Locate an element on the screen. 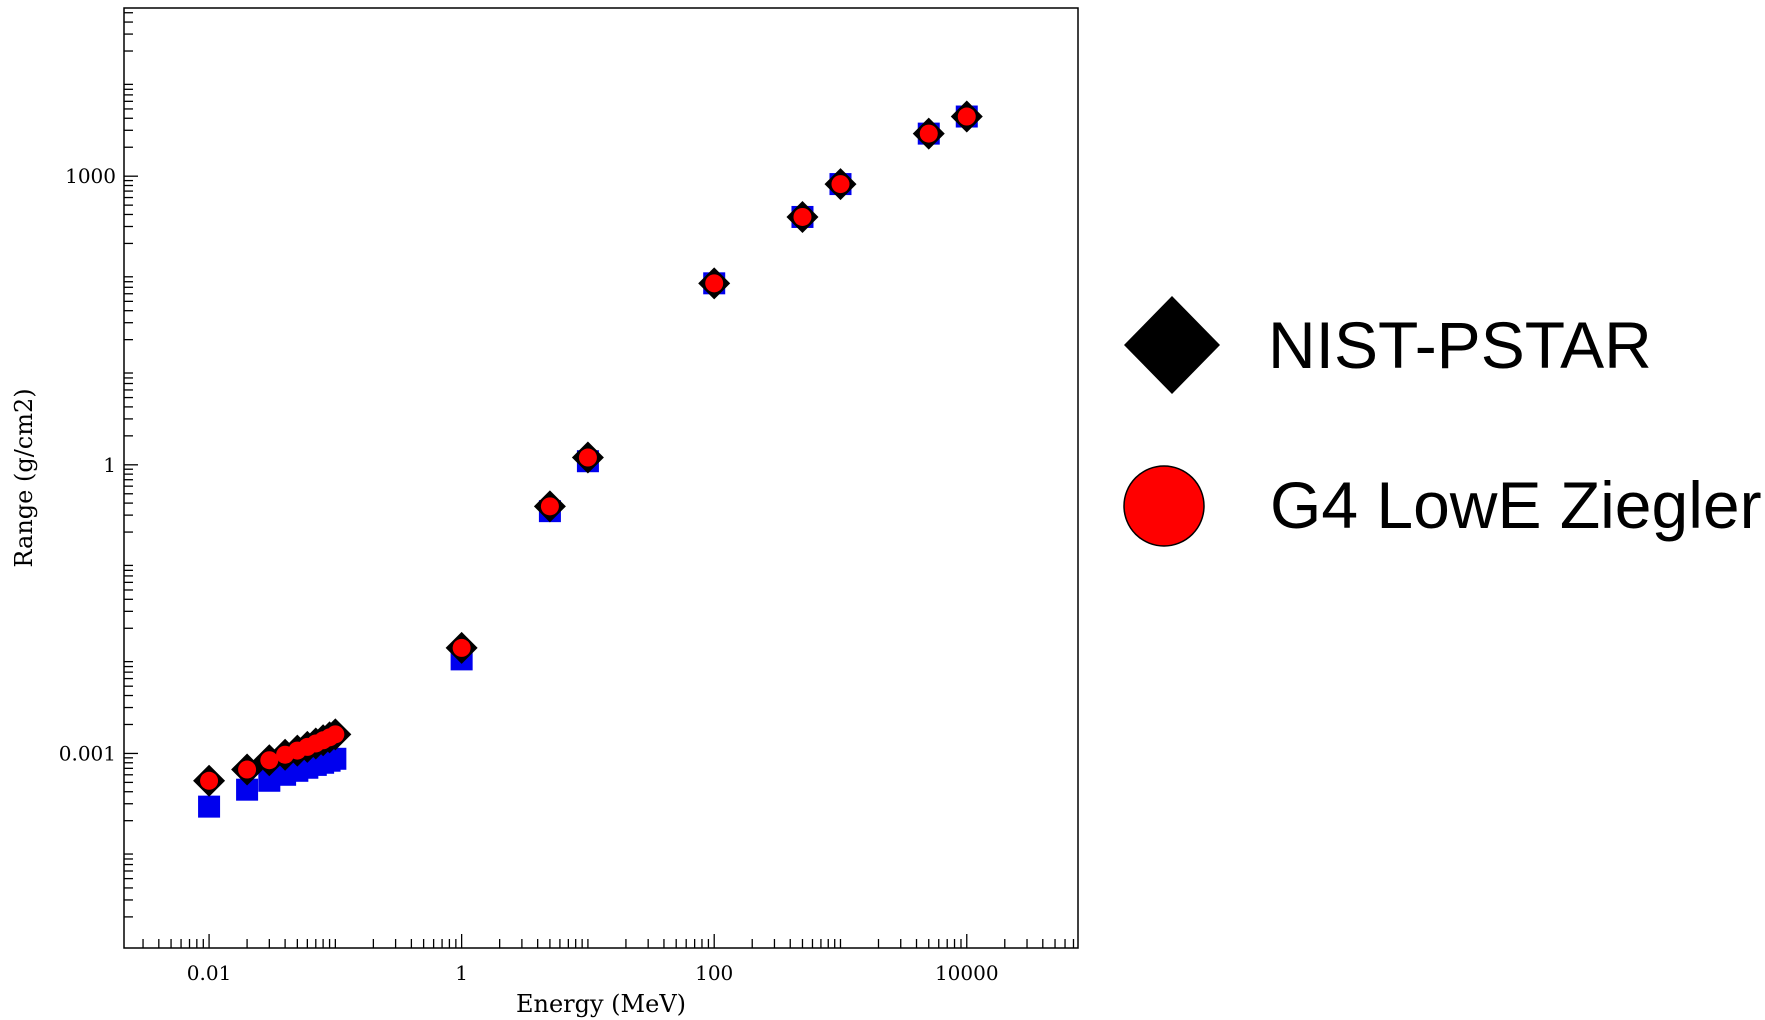  legend-item-g4-lowe-ziegler: G4 LowE Ziegler is located at coordinates (1442, 506).